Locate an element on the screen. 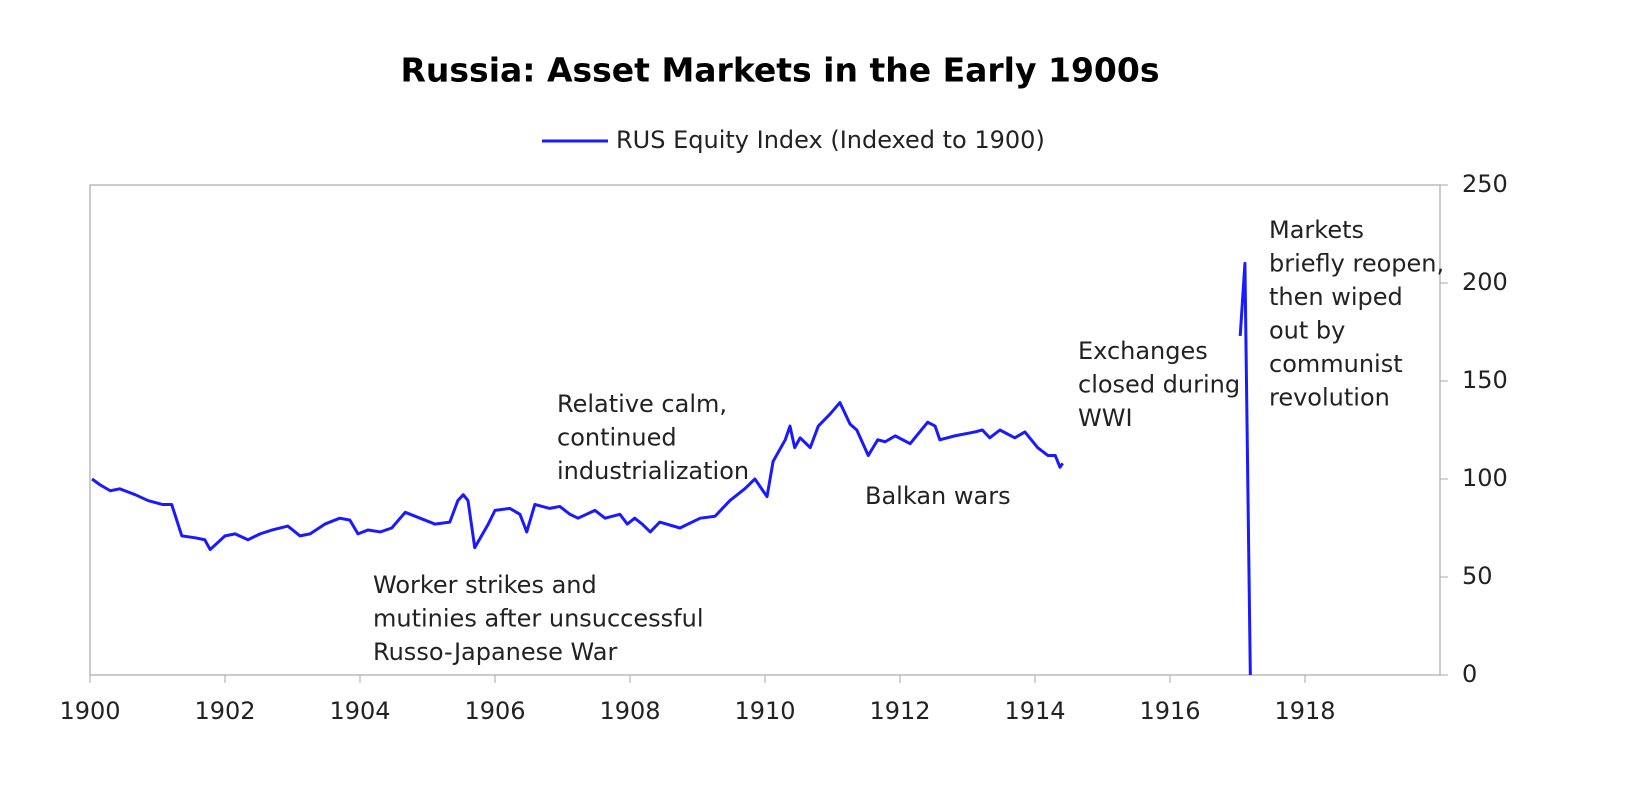 Image resolution: width=1652 pixels, height=790 pixels. y-tick-label: 100 is located at coordinates (1485, 478).